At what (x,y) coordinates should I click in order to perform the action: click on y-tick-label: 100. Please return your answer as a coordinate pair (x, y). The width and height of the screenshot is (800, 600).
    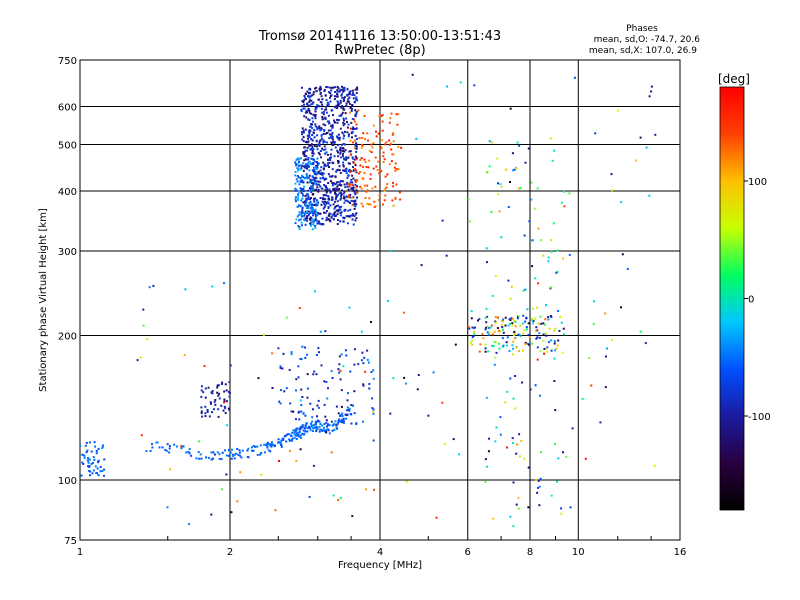
    Looking at the image, I should click on (67, 481).